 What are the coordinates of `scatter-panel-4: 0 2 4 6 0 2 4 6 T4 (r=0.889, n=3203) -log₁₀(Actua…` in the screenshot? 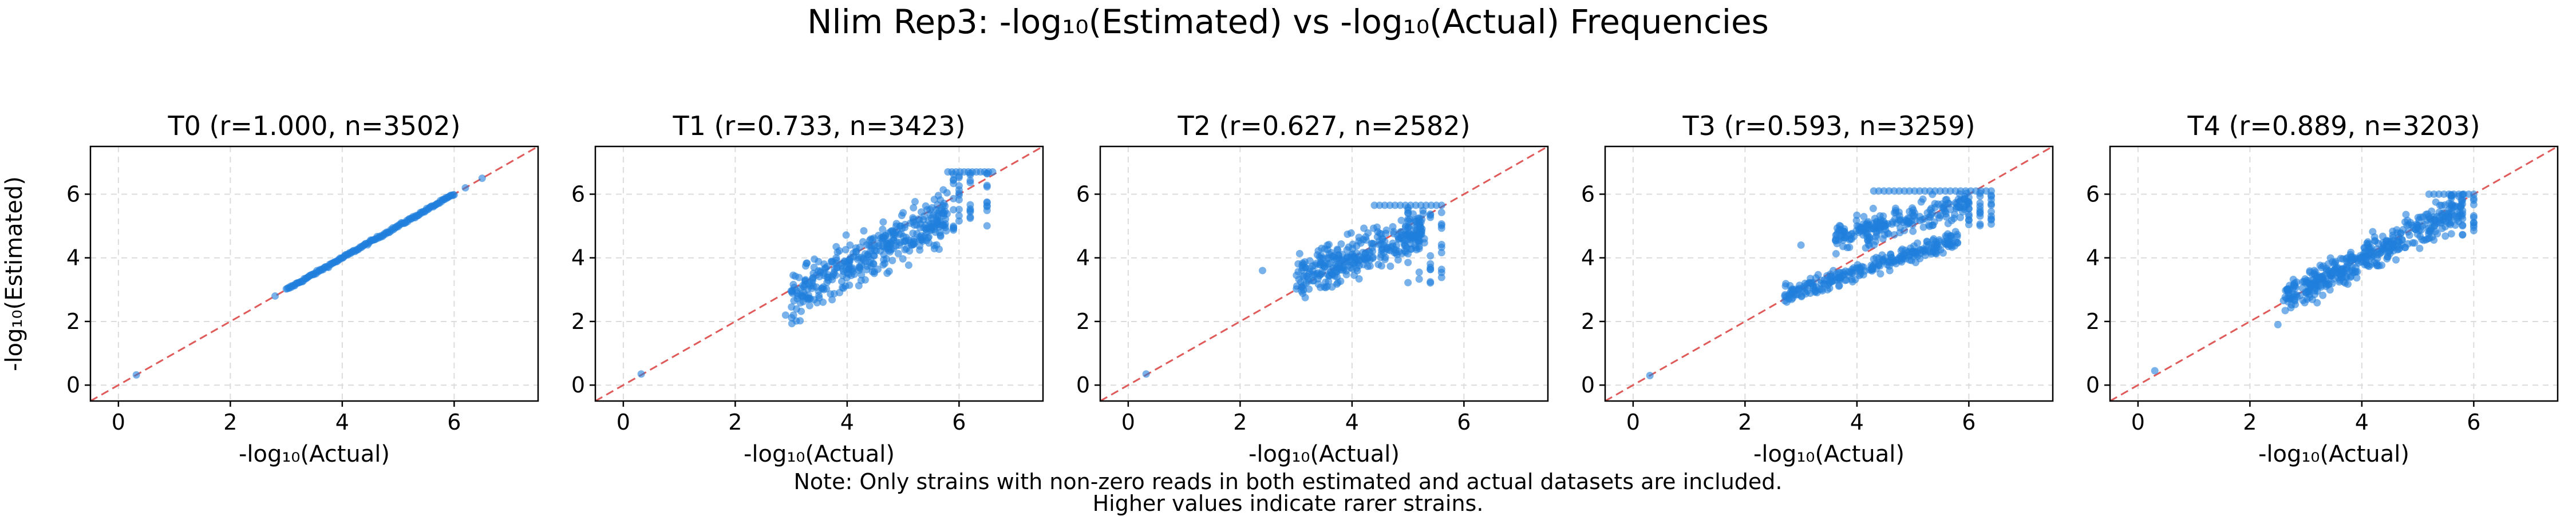 It's located at (2322, 288).